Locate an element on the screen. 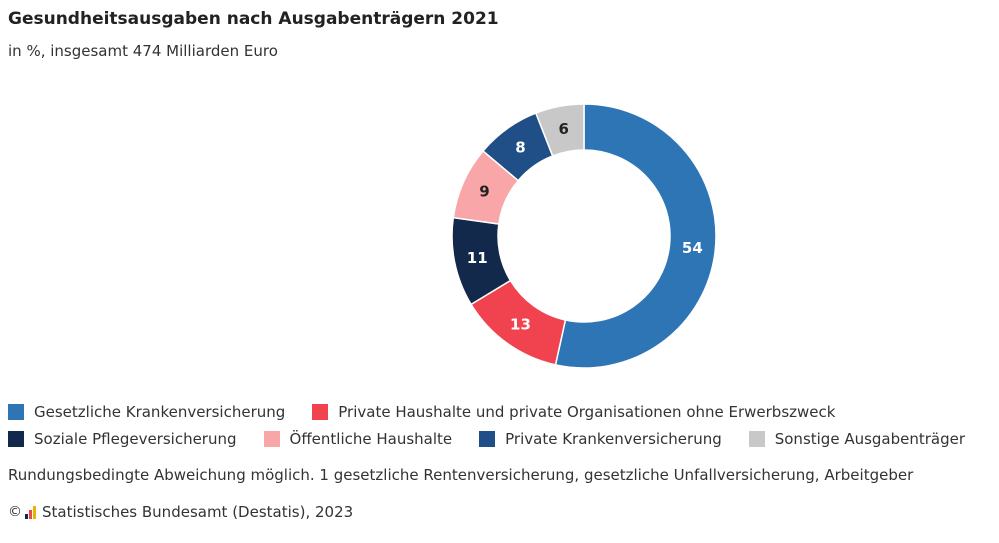 This screenshot has width=999, height=543. legend-item-soziale-pflegeversicherung: Soziale Pflegeversicherung is located at coordinates (122, 438).